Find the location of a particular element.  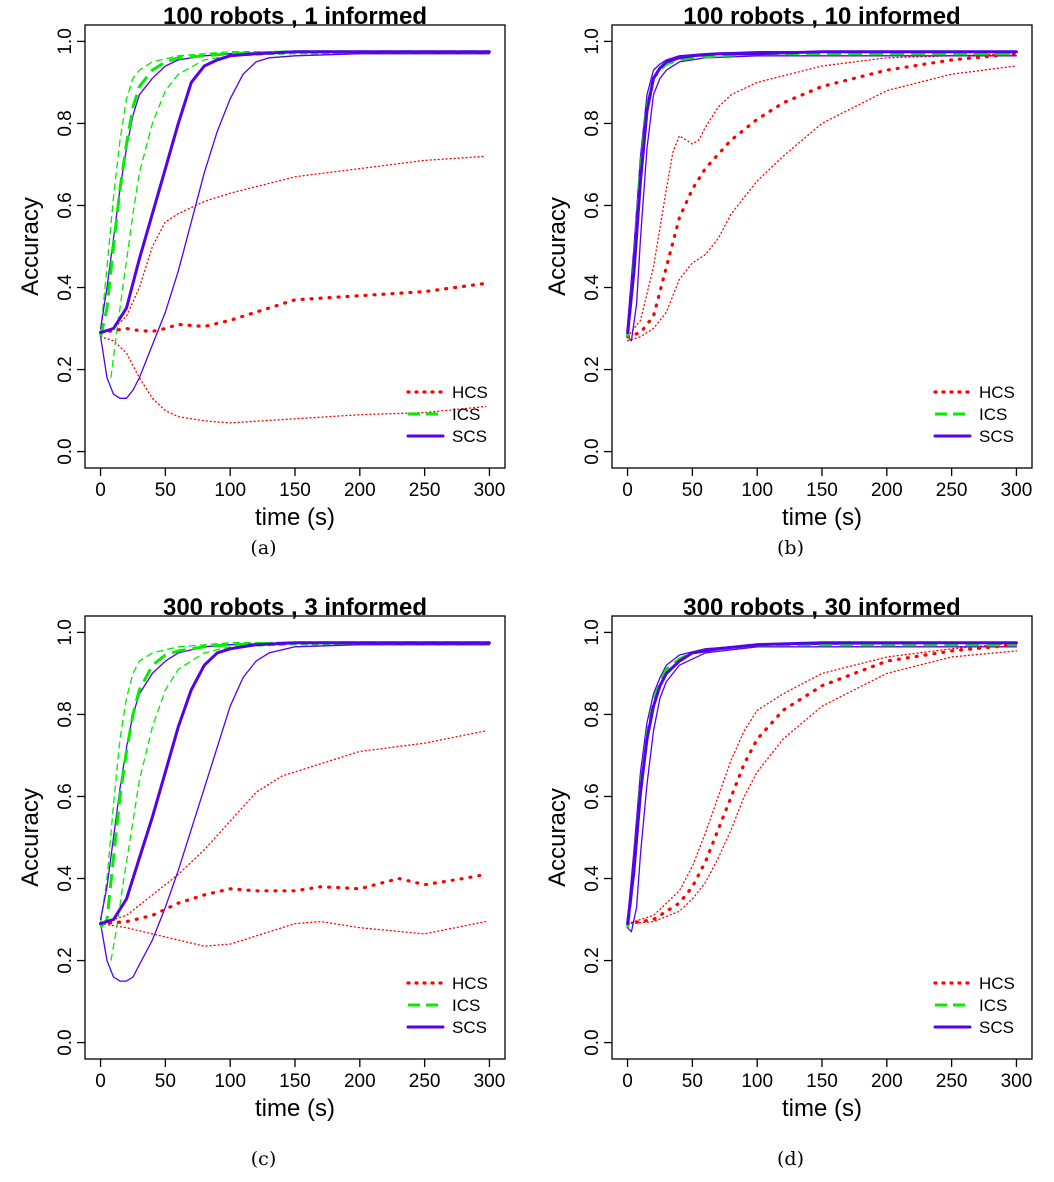

chart-title: 300 robots , 3 informed is located at coordinates (295, 607).